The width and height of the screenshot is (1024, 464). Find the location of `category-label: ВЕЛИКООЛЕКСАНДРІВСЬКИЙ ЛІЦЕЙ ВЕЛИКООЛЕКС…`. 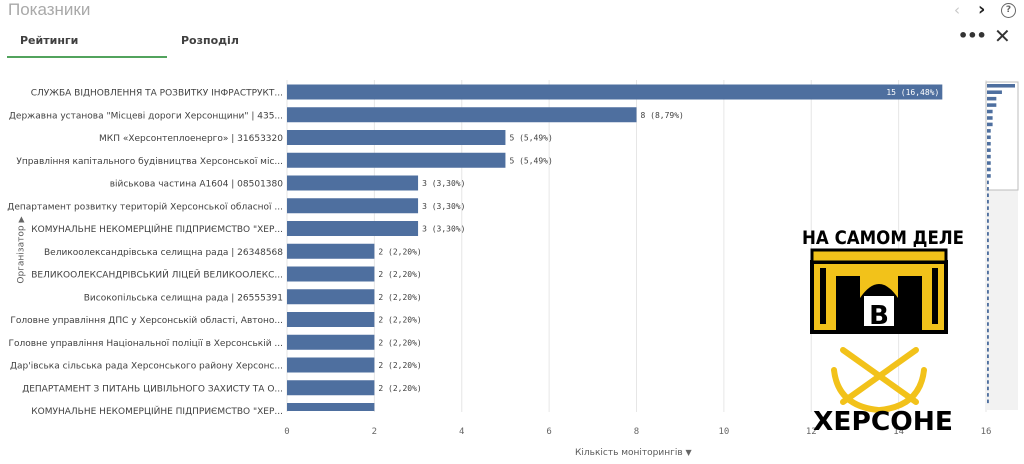

category-label: ВЕЛИКООЛЕКСАНДРІВСЬКИЙ ЛІЦЕЙ ВЕЛИКООЛЕКС… is located at coordinates (157, 275).